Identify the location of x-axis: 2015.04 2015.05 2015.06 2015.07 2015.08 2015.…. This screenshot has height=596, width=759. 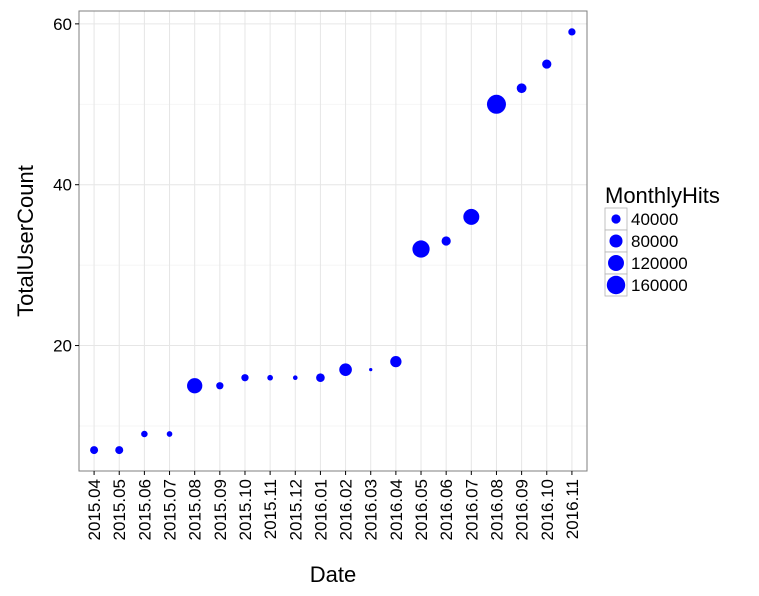
(333, 505).